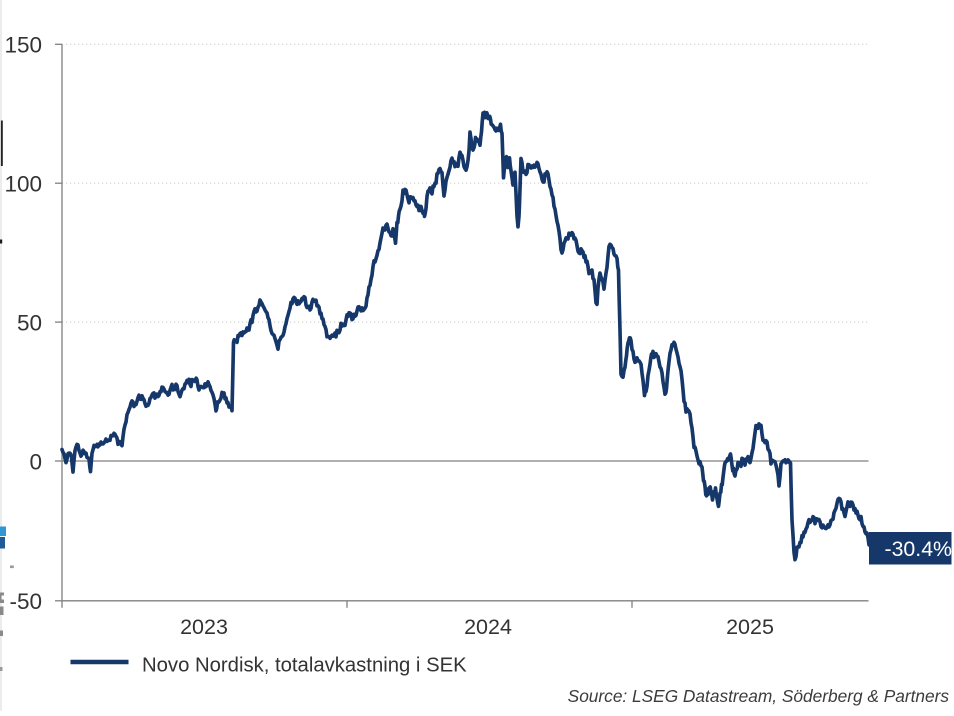 The image size is (954, 716). Describe the element at coordinates (488, 627) in the screenshot. I see `svg-text: 2024` at that location.